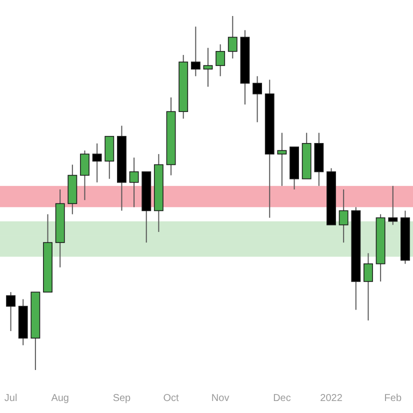 The image size is (413, 413). I want to click on x-tick-label: 2022, so click(331, 398).